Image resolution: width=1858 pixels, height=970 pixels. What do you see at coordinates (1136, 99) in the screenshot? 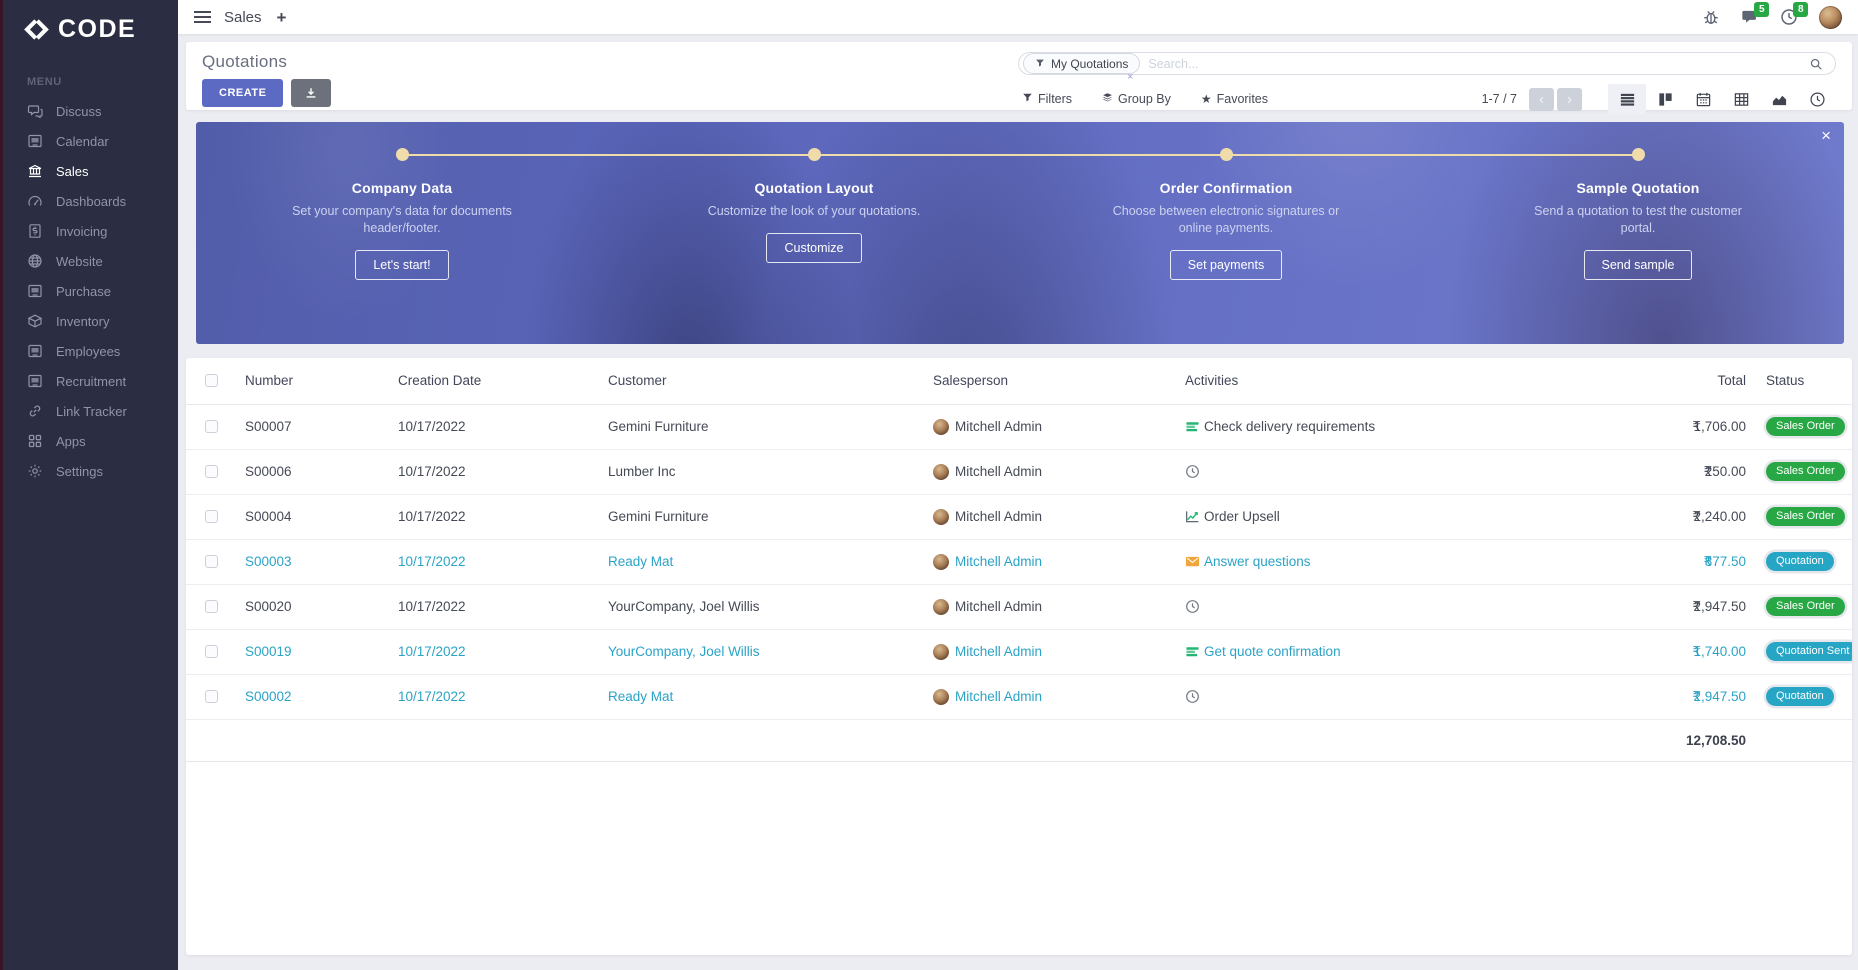
I see `group-by-button: Group By` at bounding box center [1136, 99].